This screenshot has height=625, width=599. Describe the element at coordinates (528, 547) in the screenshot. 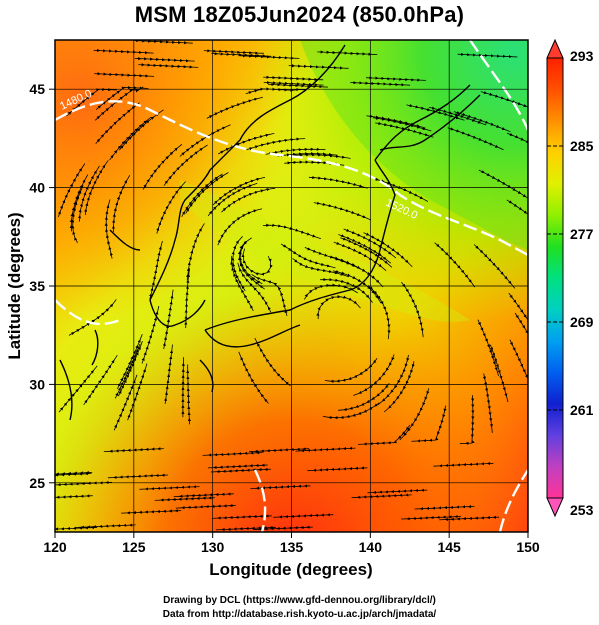

I see `x-tick-label: 150` at that location.